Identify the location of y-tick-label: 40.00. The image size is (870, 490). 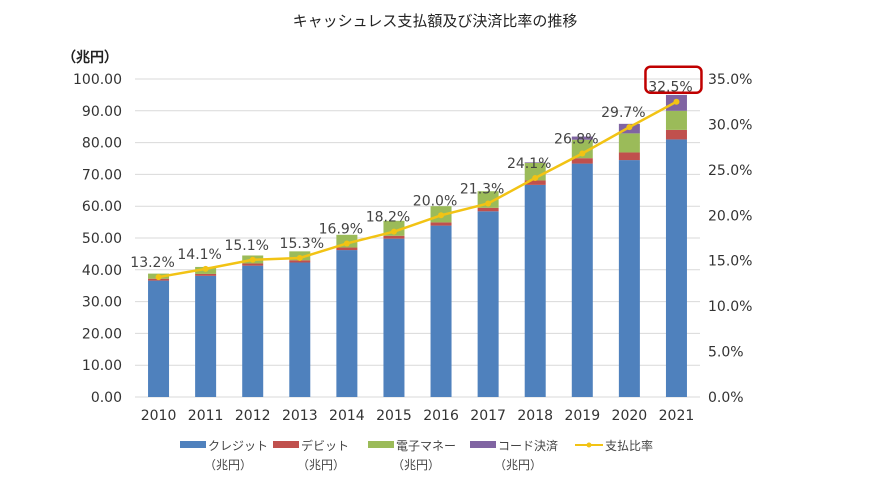
(102, 271).